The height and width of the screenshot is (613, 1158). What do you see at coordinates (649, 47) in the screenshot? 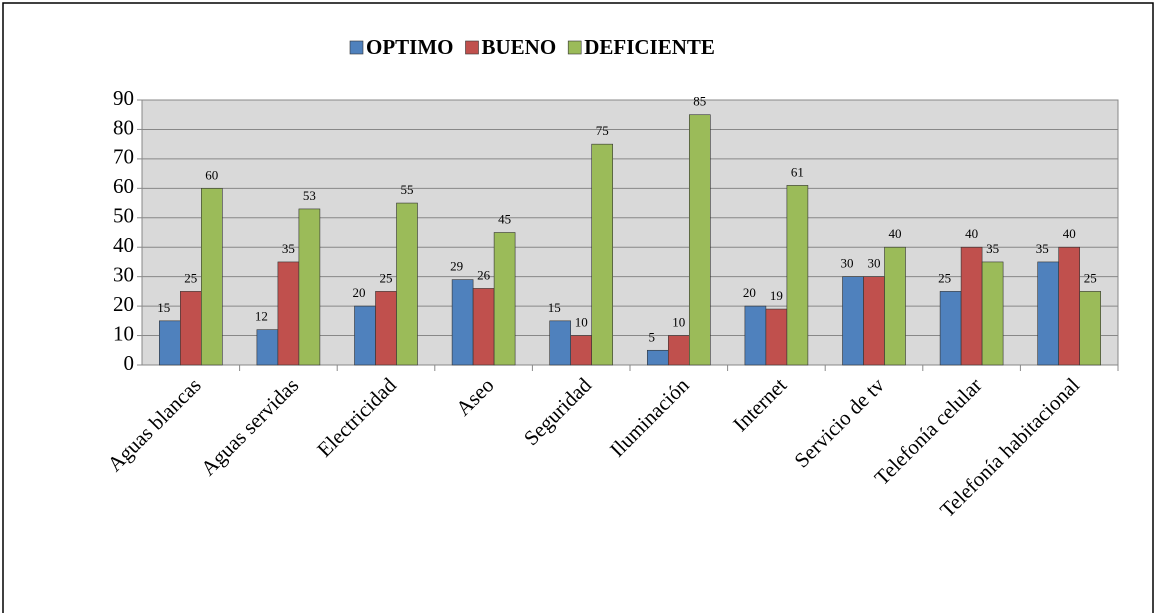
I see `legend-label: DEFICIENTE` at bounding box center [649, 47].